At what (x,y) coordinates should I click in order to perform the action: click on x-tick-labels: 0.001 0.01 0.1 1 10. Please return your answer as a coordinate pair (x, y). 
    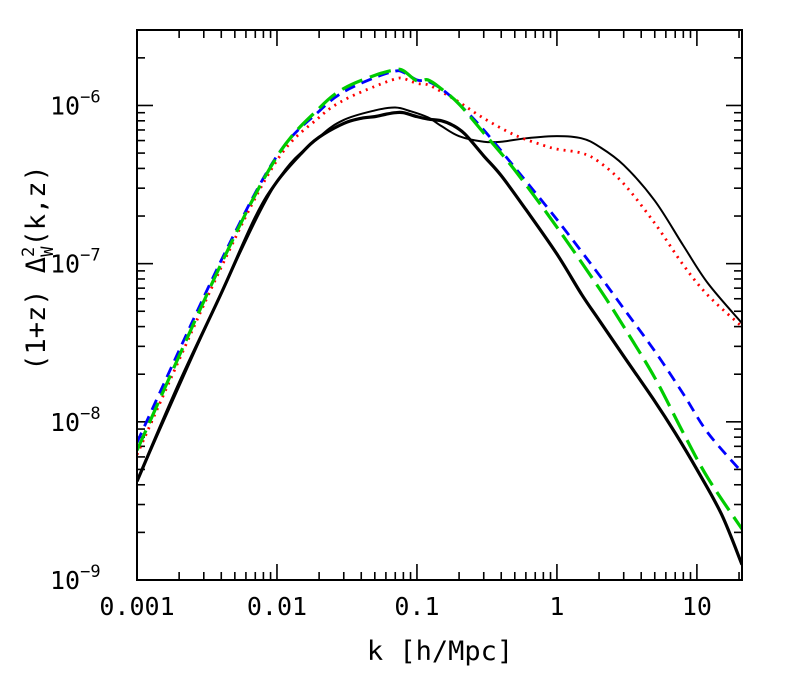
    Looking at the image, I should click on (405, 606).